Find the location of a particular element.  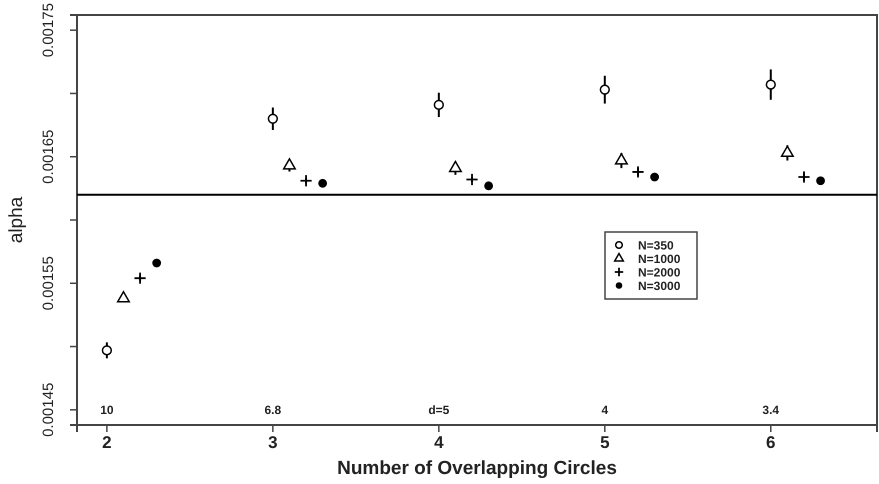

x-axis-title: Number of Overlapping Circles is located at coordinates (477, 468).